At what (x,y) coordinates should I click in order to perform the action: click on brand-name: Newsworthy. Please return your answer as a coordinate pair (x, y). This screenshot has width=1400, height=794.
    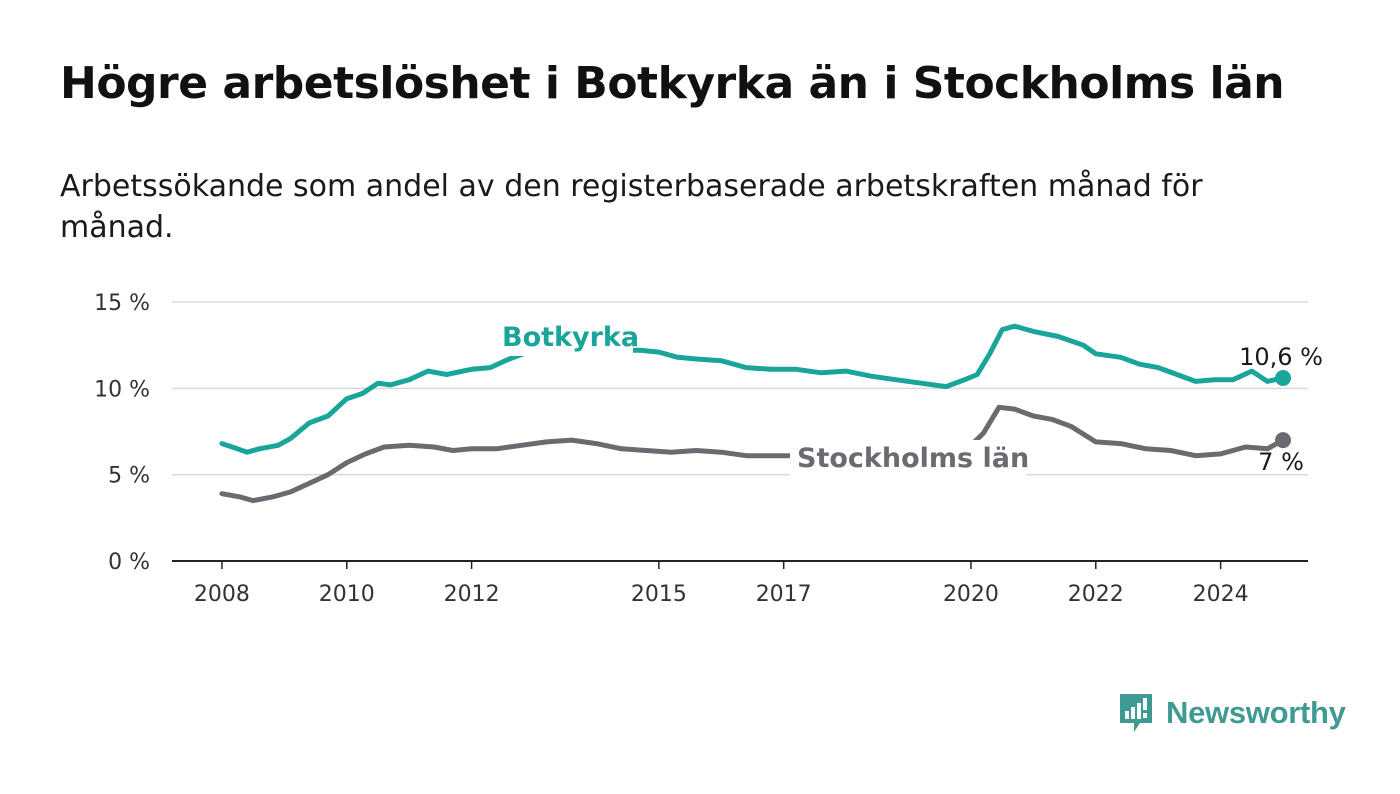
    Looking at the image, I should click on (1256, 712).